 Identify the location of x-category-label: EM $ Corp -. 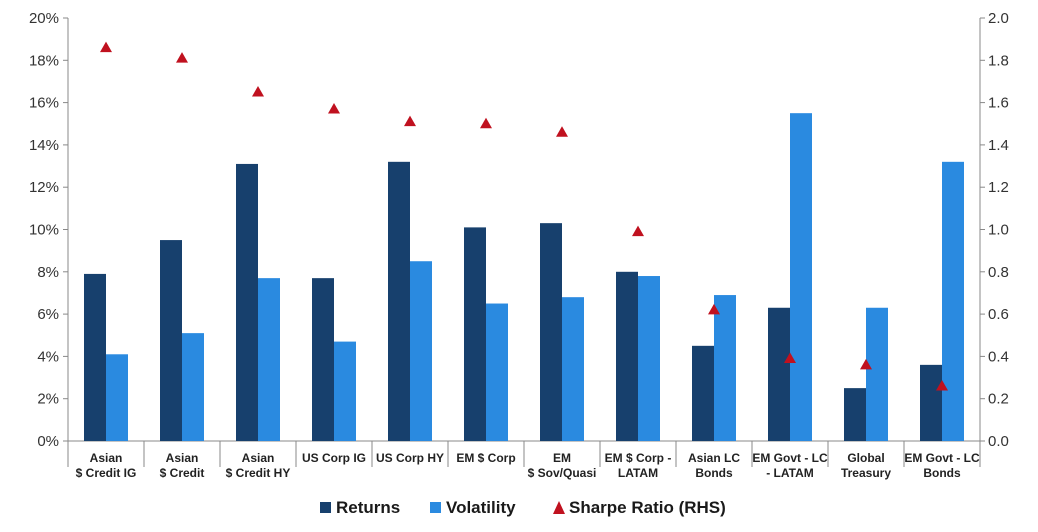
(638, 458).